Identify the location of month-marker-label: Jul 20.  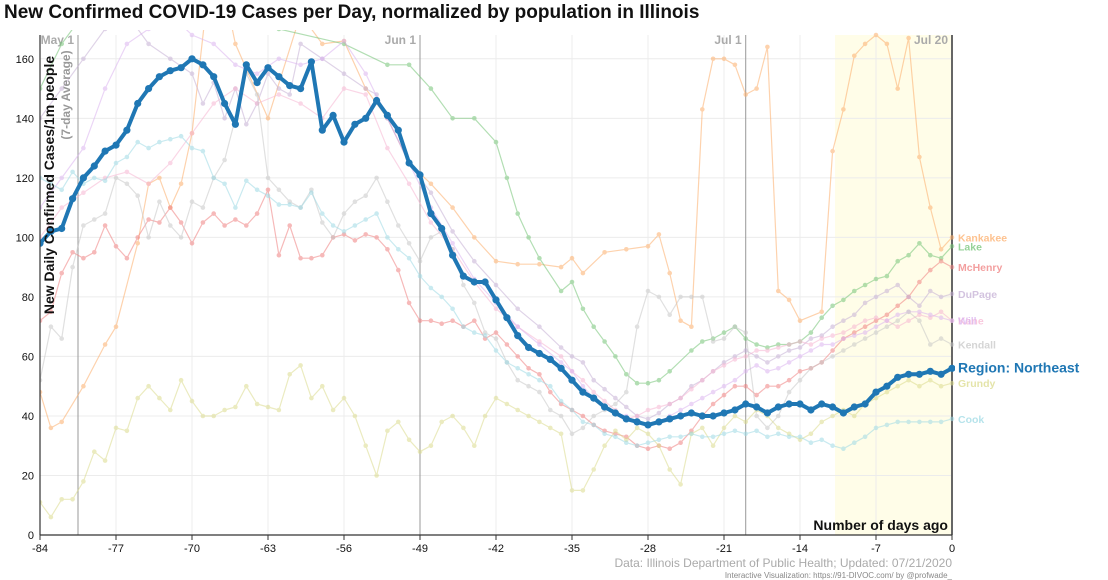
(931, 40).